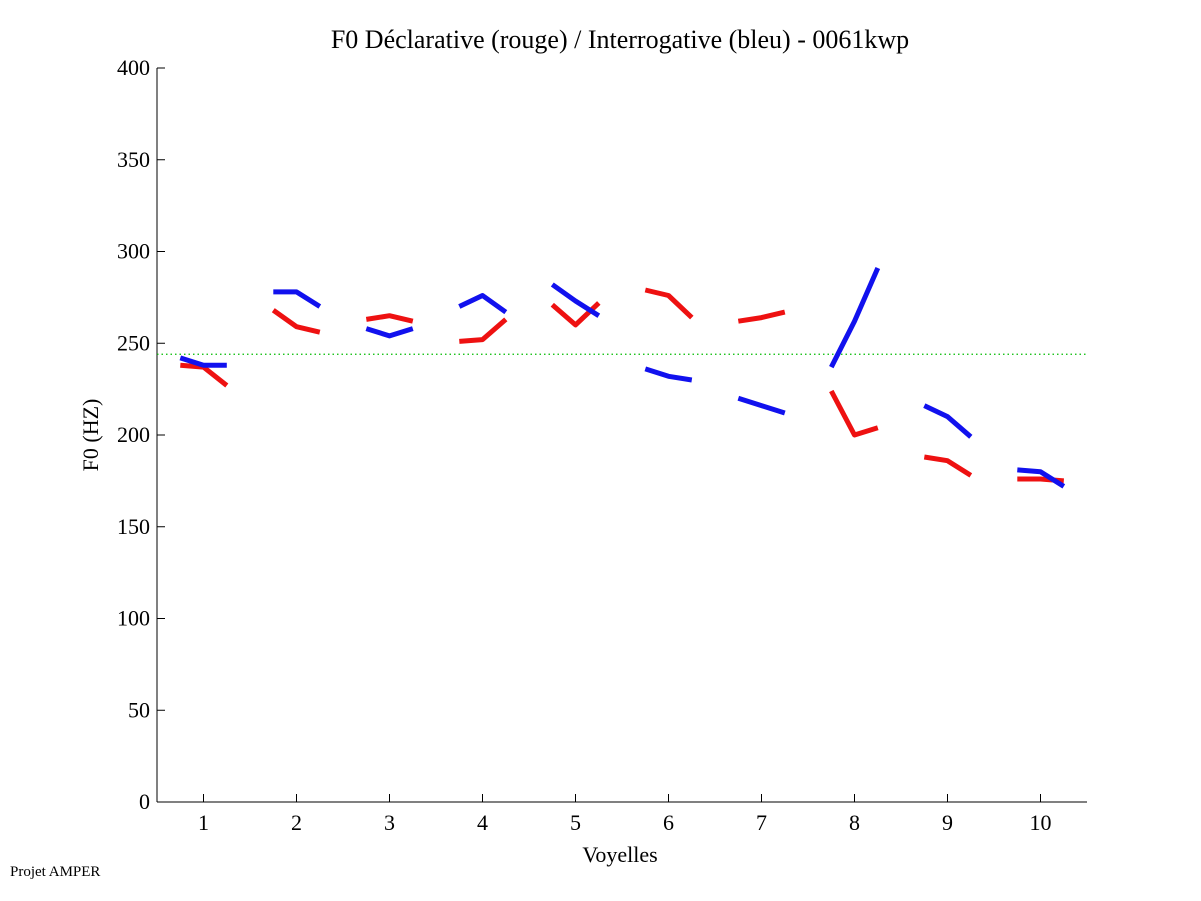 The height and width of the screenshot is (901, 1201). Describe the element at coordinates (1041, 822) in the screenshot. I see `x-tick-label: 10` at that location.